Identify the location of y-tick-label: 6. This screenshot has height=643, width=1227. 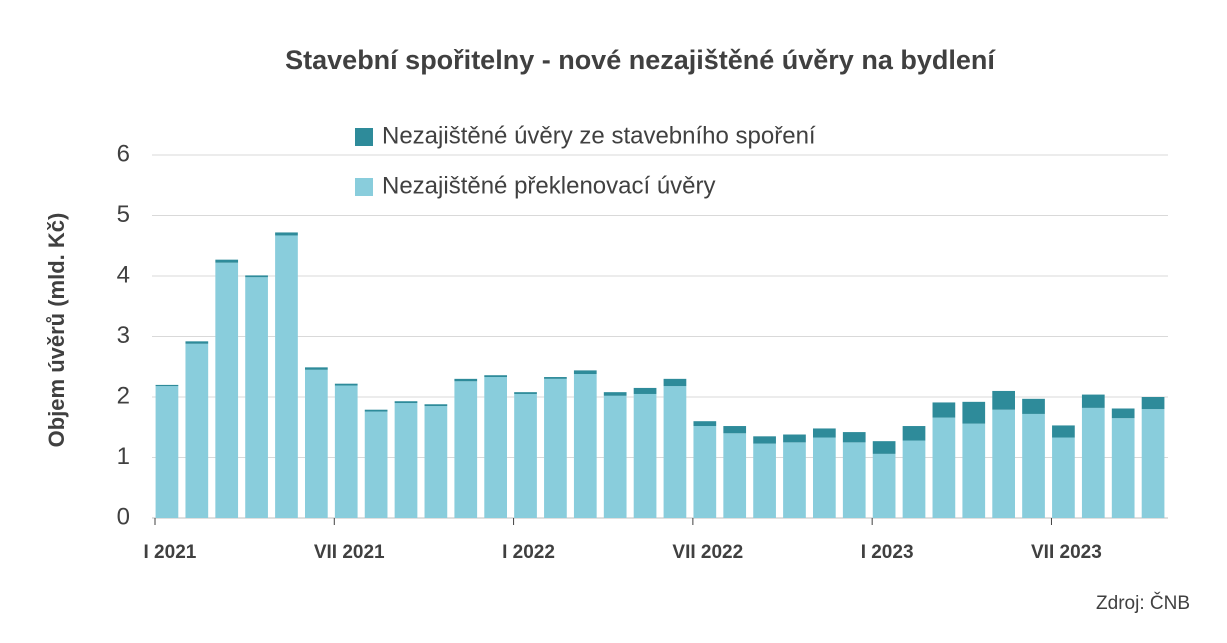
(123, 153).